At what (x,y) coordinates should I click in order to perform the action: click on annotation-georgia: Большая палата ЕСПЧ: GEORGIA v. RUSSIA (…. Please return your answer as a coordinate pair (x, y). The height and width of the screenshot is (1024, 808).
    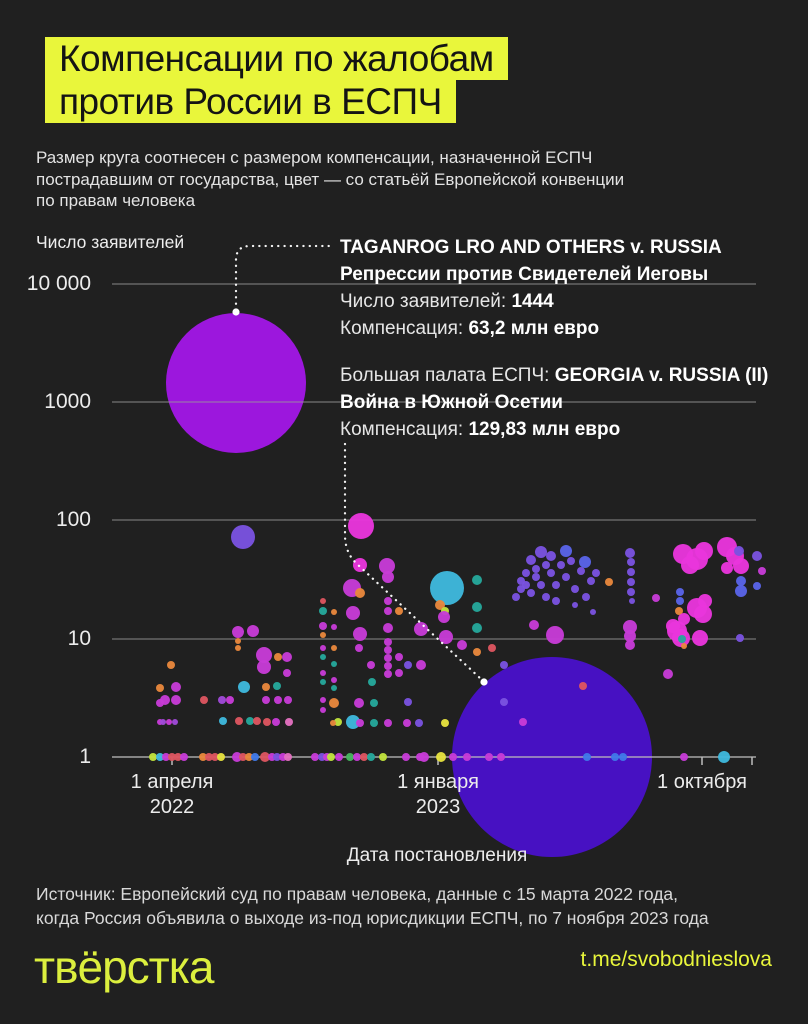
    Looking at the image, I should click on (554, 402).